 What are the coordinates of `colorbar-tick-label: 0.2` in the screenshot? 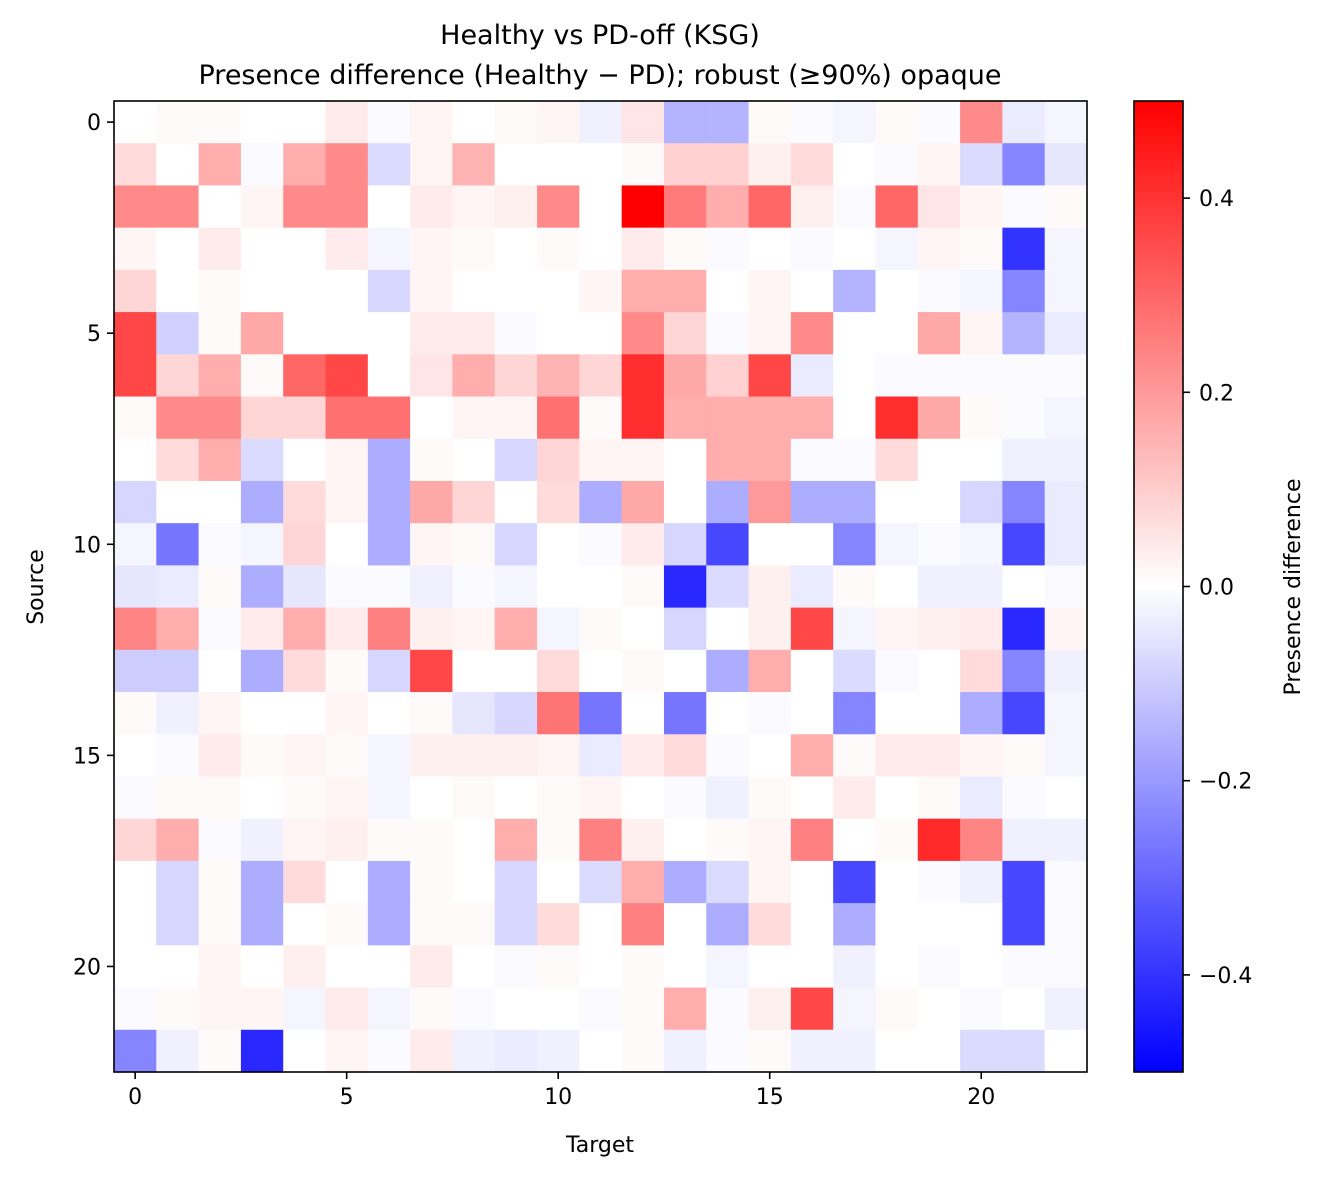 It's located at (1216, 393).